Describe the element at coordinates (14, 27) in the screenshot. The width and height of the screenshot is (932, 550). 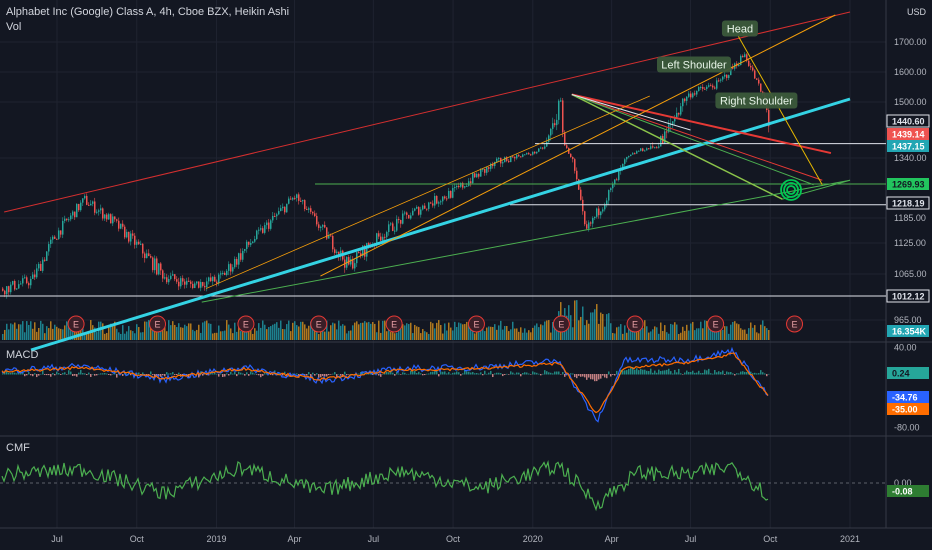
I see `volume-indicator-label: Vol` at that location.